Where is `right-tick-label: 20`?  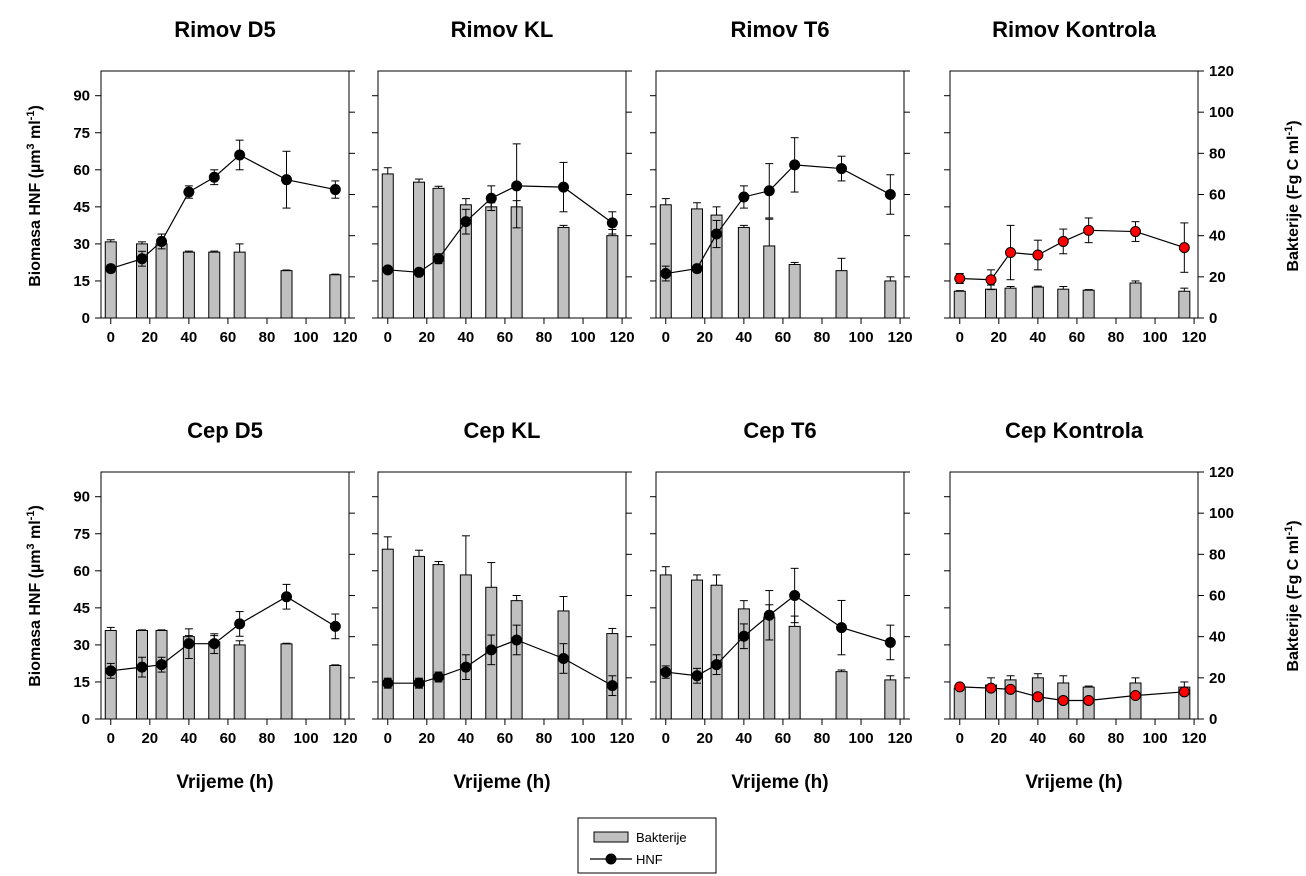 right-tick-label: 20 is located at coordinates (1217, 678).